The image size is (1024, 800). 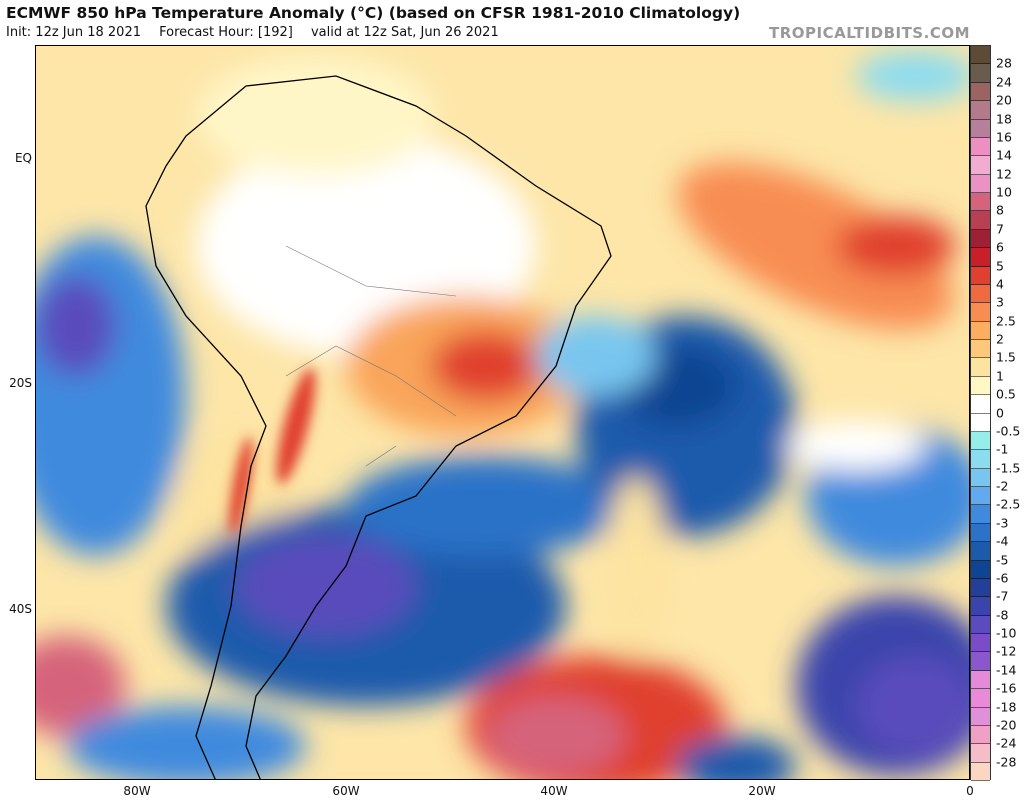 What do you see at coordinates (1006, 688) in the screenshot?
I see `colorbar-label: -16` at bounding box center [1006, 688].